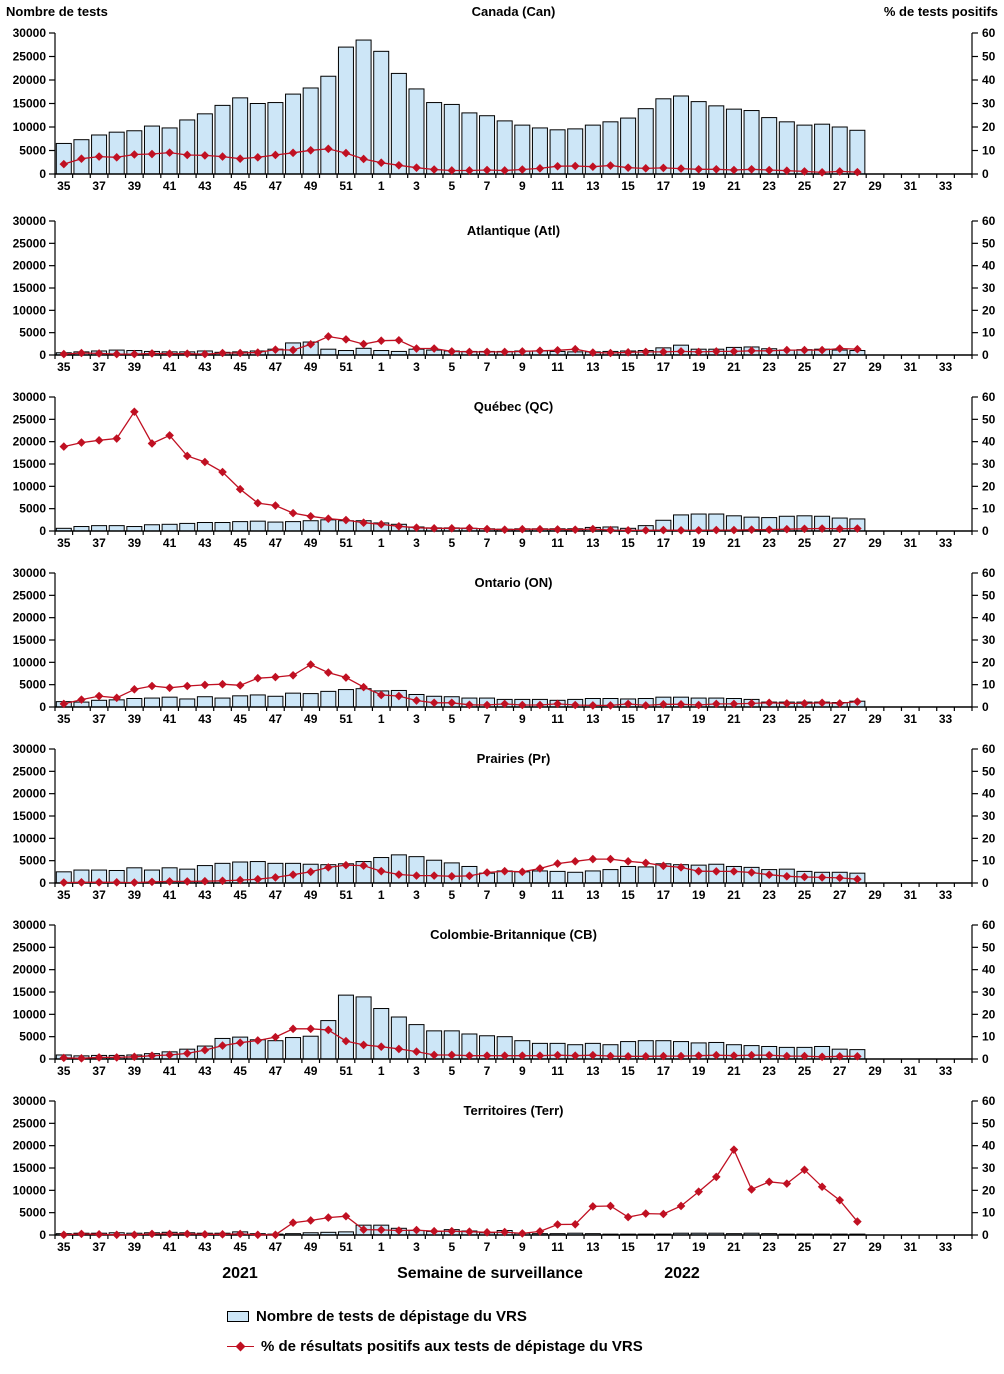 The width and height of the screenshot is (1004, 1374). What do you see at coordinates (30, 573) in the screenshot?
I see `left-tick-label: 30000` at bounding box center [30, 573].